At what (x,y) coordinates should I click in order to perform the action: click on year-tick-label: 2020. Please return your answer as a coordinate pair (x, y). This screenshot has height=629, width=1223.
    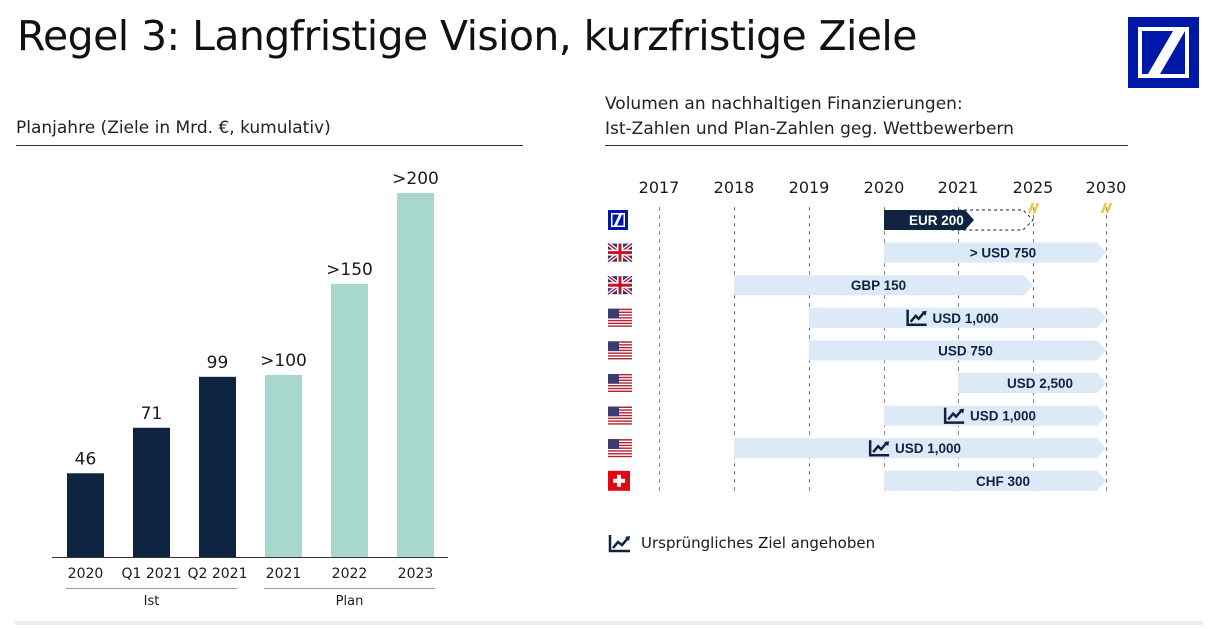
    Looking at the image, I should click on (884, 187).